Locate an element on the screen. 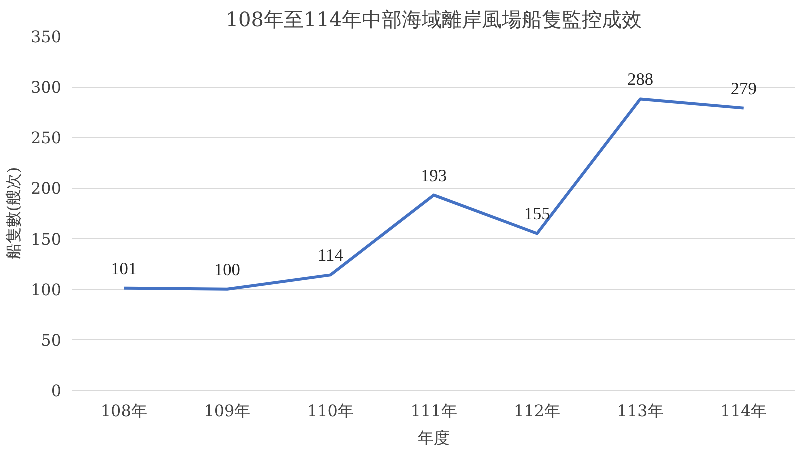 This screenshot has height=450, width=800. x-tick-label: 110年 is located at coordinates (330, 411).